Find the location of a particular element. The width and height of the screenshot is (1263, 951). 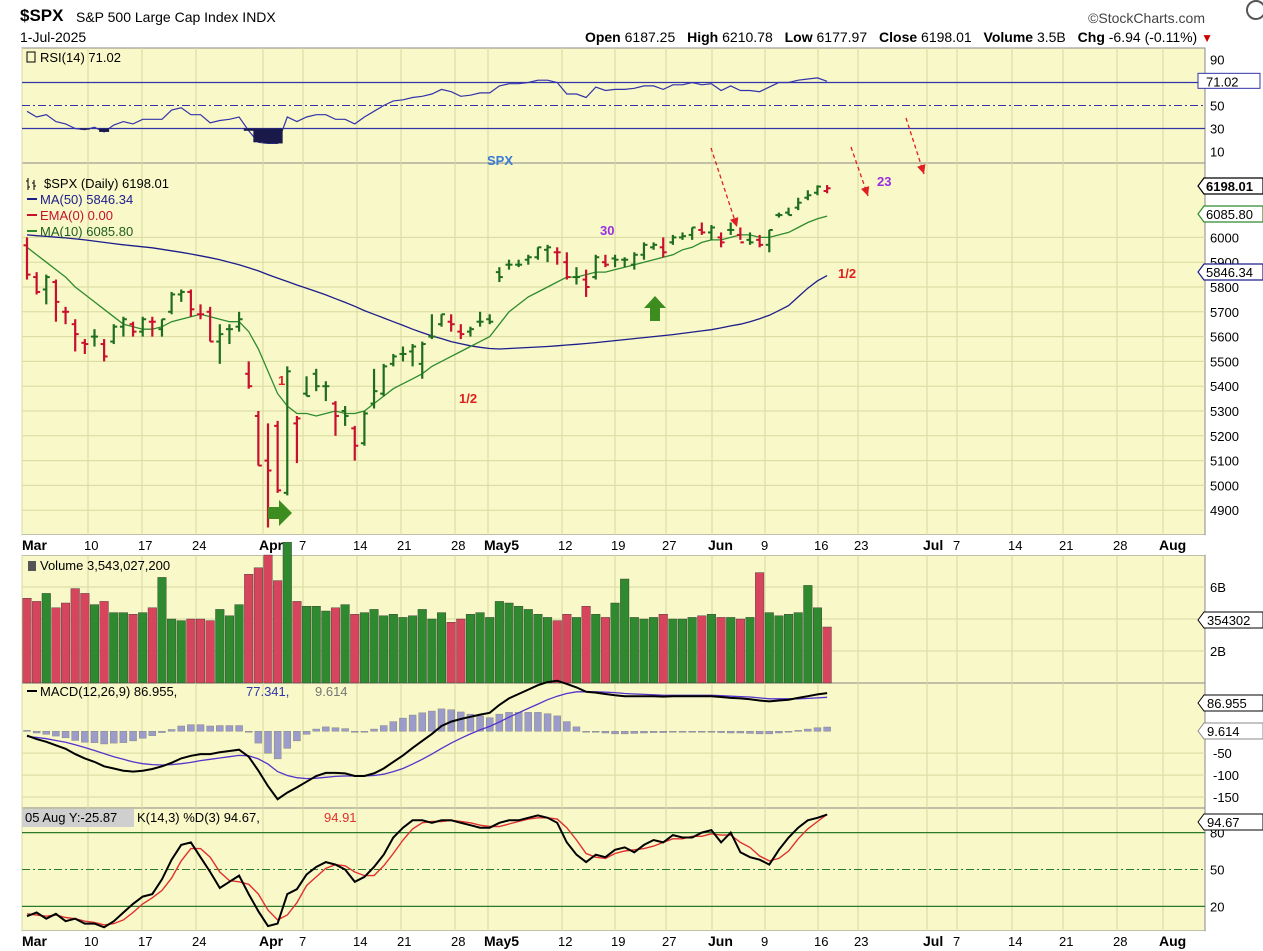

date-label-bottom: 7 is located at coordinates (956, 941).